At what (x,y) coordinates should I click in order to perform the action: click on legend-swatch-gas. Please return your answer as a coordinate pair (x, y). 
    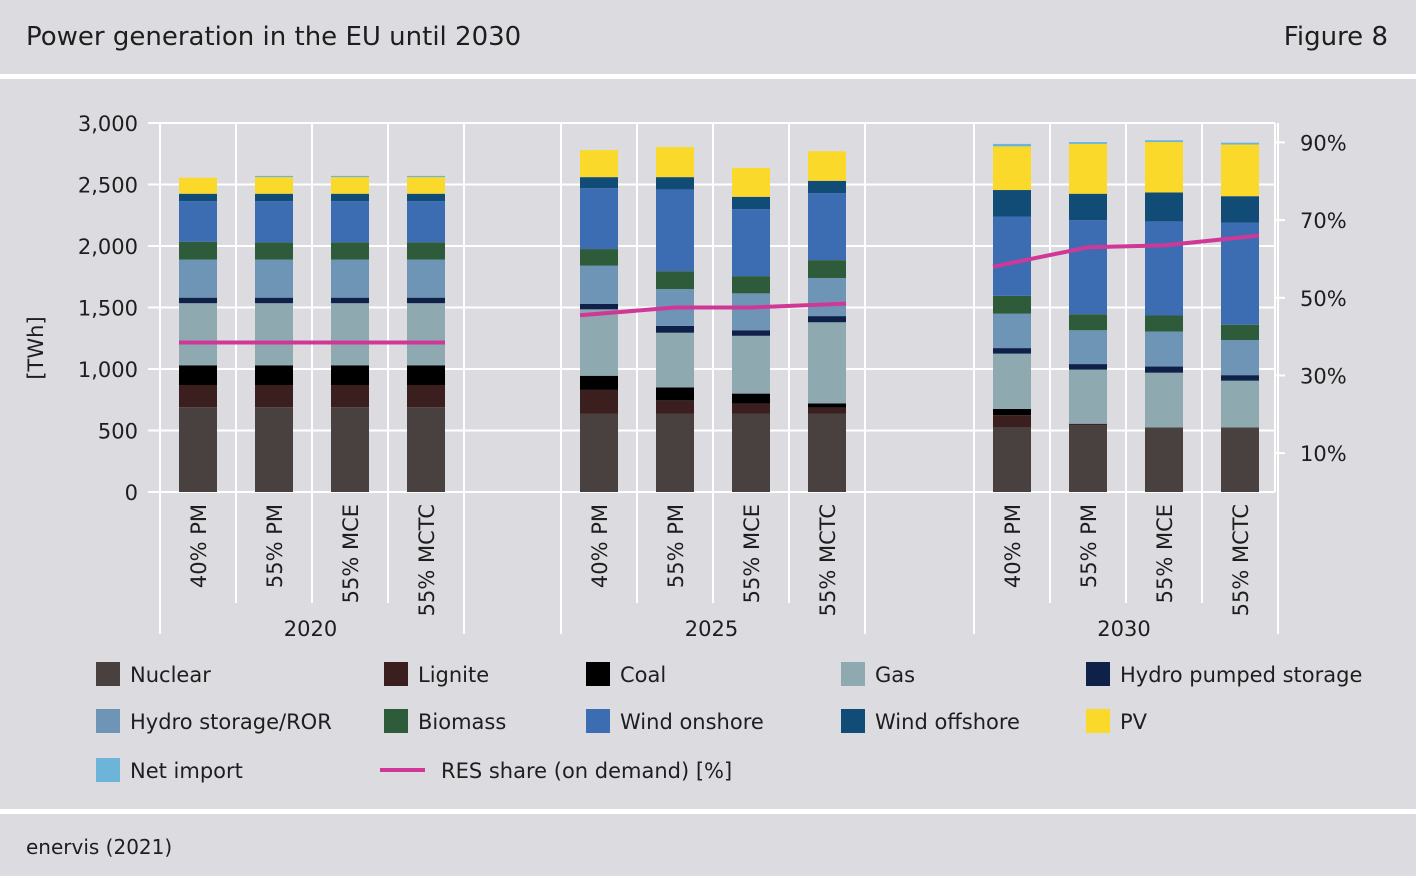
    Looking at the image, I should click on (853, 674).